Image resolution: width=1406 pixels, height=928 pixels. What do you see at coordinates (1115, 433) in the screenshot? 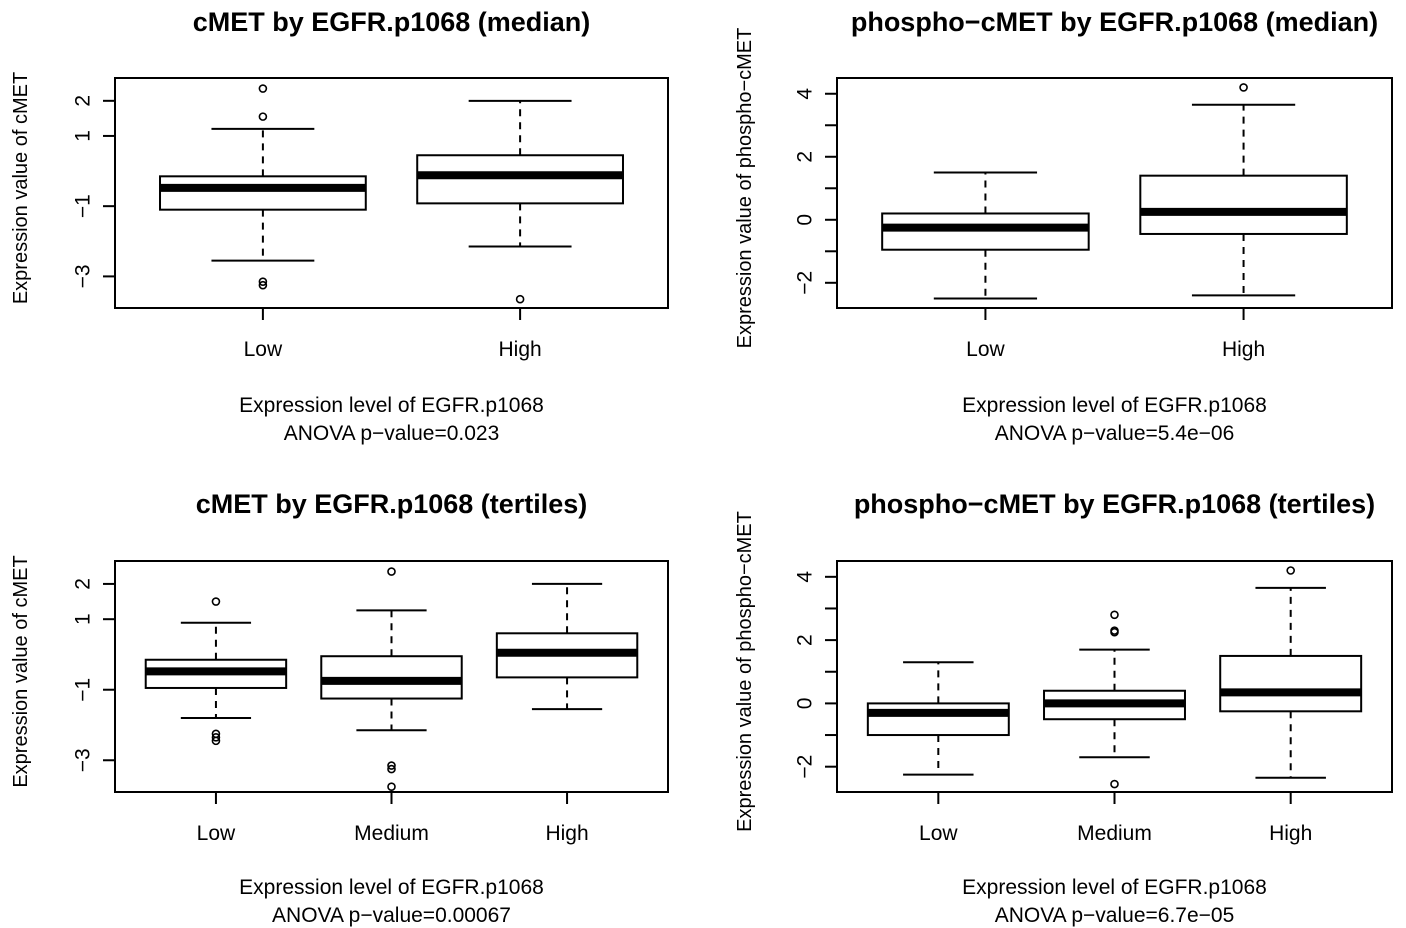
I see `anova-p-value: ANOVA p−value=5.4e−06` at bounding box center [1115, 433].